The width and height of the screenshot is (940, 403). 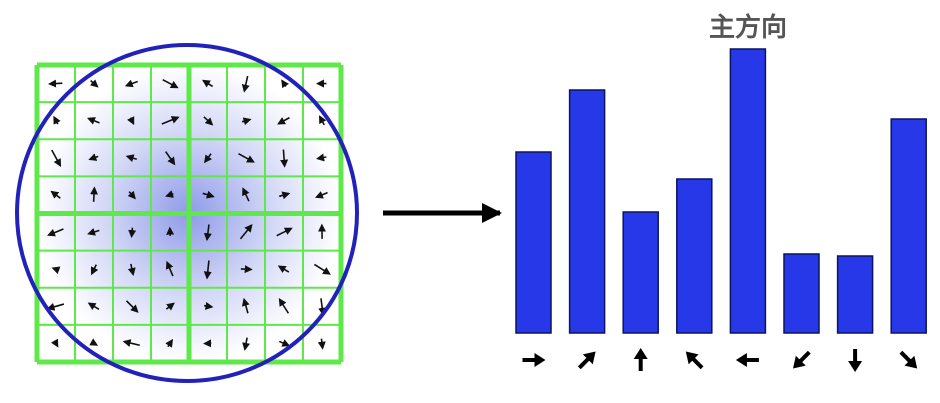 I want to click on chart-title: 主方向, so click(x=748, y=27).